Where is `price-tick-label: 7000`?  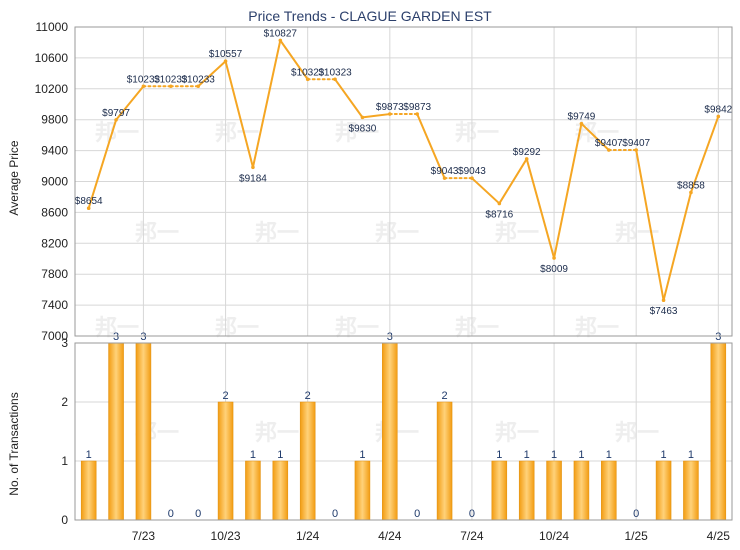 price-tick-label: 7000 is located at coordinates (54, 336).